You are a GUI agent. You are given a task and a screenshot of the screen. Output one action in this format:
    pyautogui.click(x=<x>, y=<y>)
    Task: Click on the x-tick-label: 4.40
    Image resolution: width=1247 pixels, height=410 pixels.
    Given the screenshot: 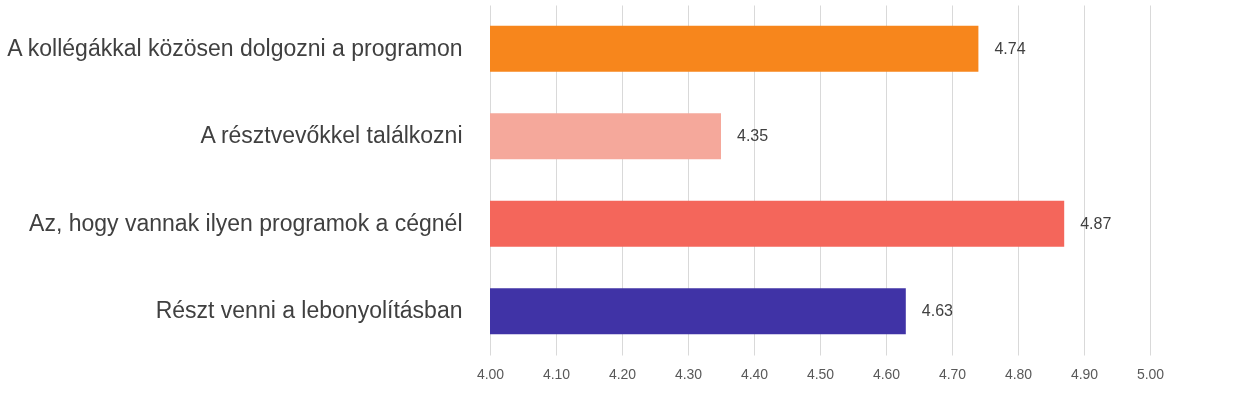 What is the action you would take?
    pyautogui.click(x=754, y=373)
    